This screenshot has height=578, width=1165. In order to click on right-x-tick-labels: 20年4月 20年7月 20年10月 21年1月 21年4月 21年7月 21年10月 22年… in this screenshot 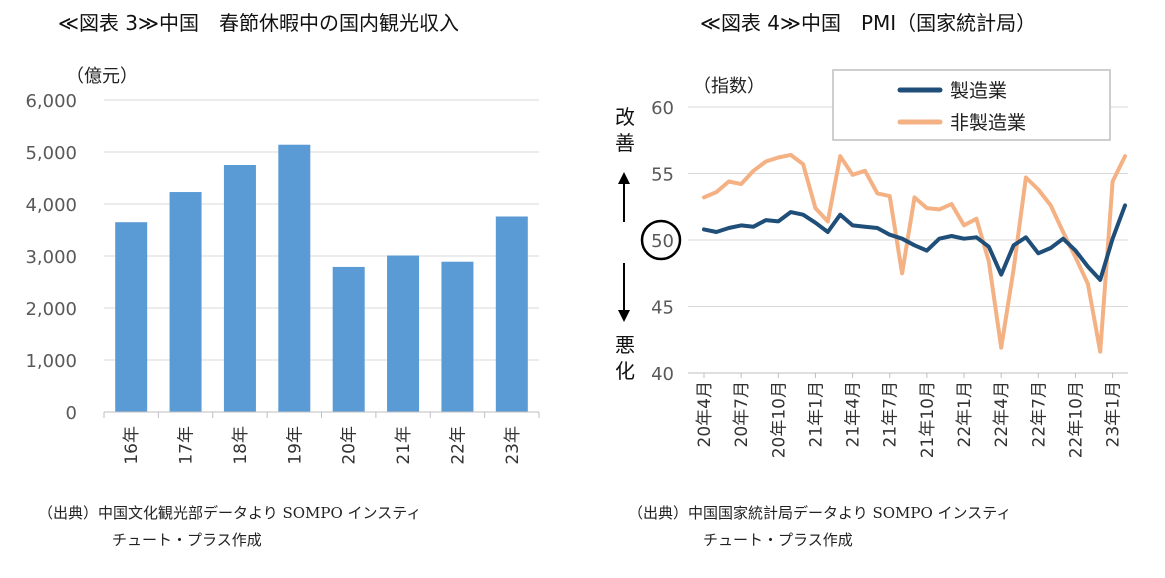, I will do `click(909, 415)`.